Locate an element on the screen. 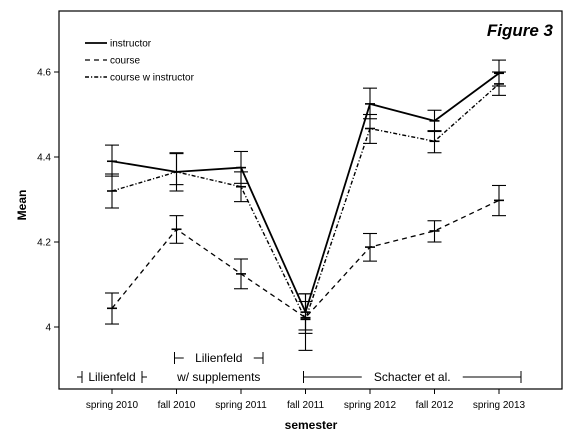  annotation-label: w/ supplements is located at coordinates (218, 377).